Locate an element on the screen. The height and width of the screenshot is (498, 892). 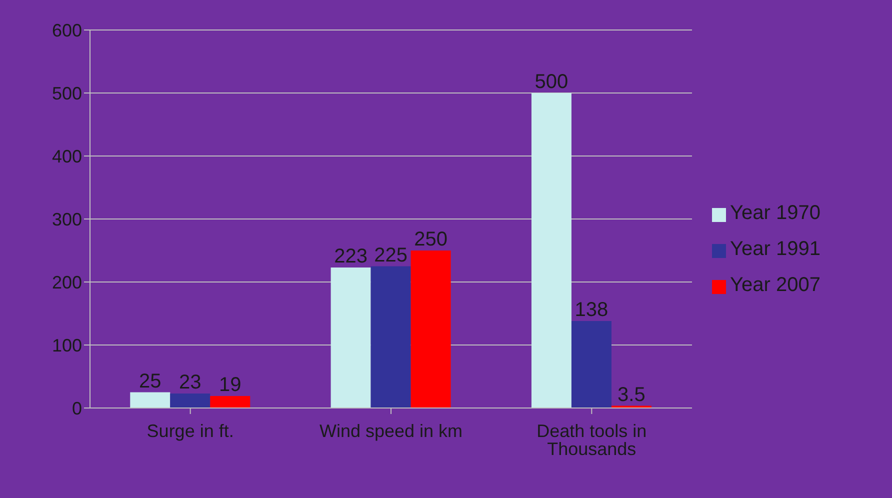
y-tick-label: 500 is located at coordinates (67, 93).